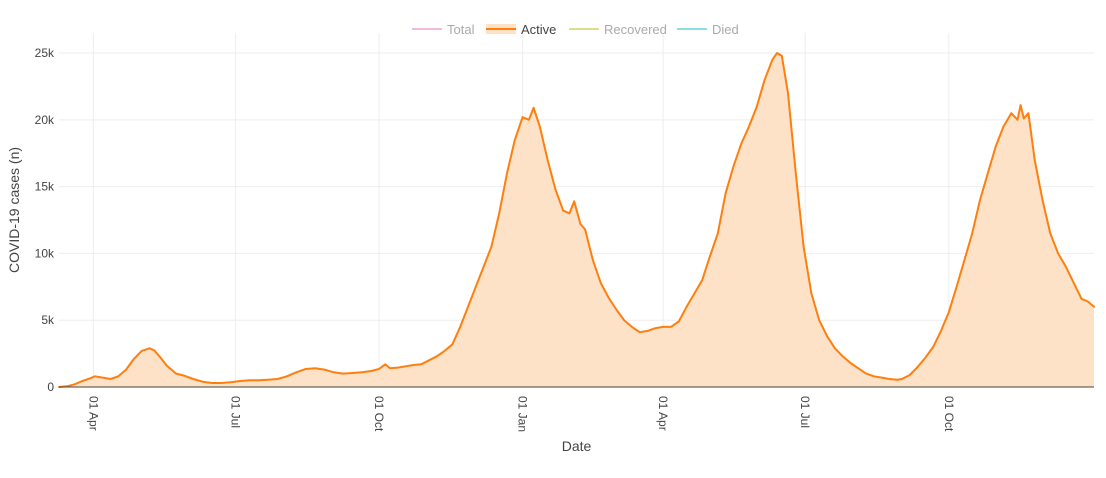 The image size is (1106, 478). Describe the element at coordinates (443, 29) in the screenshot. I see `legend-item-total: Total` at that location.